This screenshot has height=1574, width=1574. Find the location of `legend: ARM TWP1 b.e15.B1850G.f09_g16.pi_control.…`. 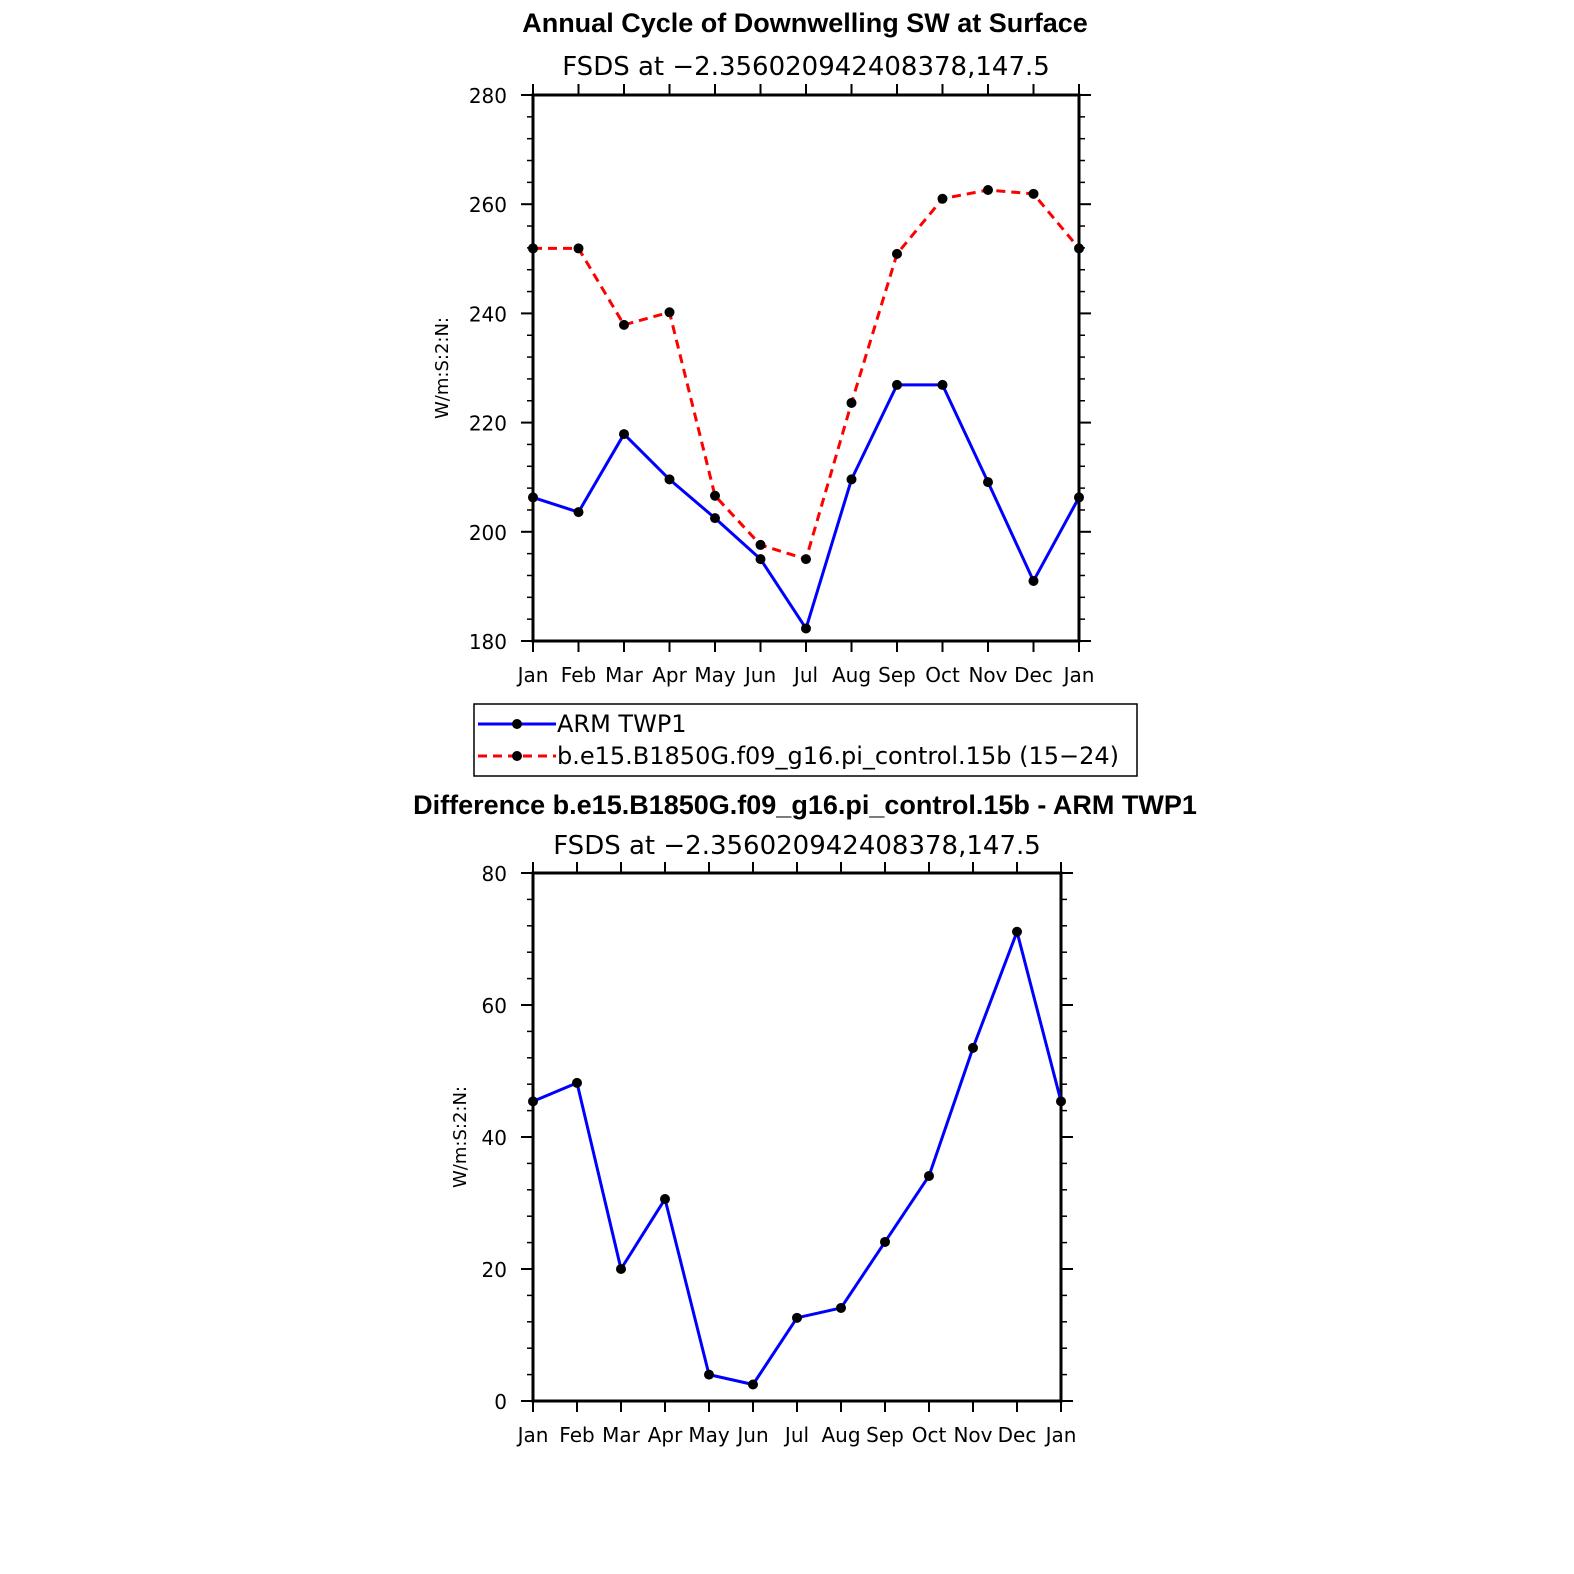

legend: ARM TWP1 b.e15.B1850G.f09_g16.pi_control.… is located at coordinates (805, 740).